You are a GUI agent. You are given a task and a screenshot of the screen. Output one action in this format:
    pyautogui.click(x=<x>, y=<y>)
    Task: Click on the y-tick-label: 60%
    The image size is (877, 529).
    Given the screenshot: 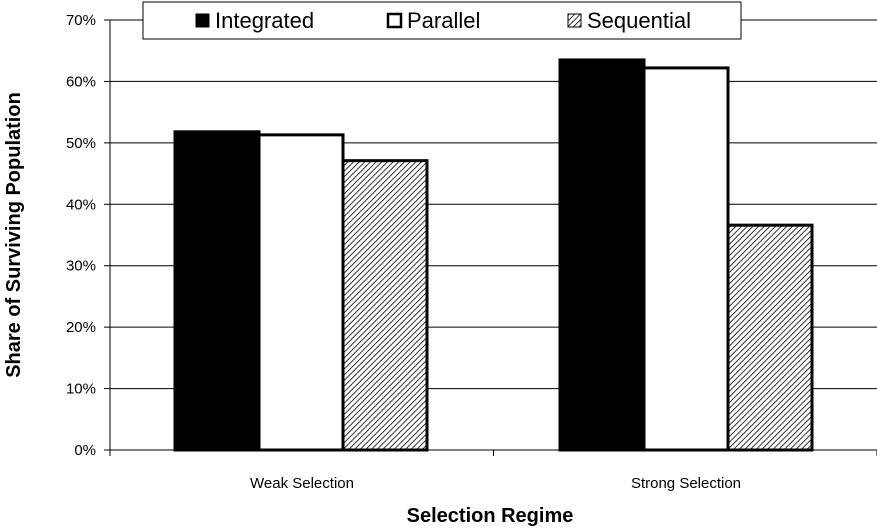 What is the action you would take?
    pyautogui.click(x=81, y=81)
    